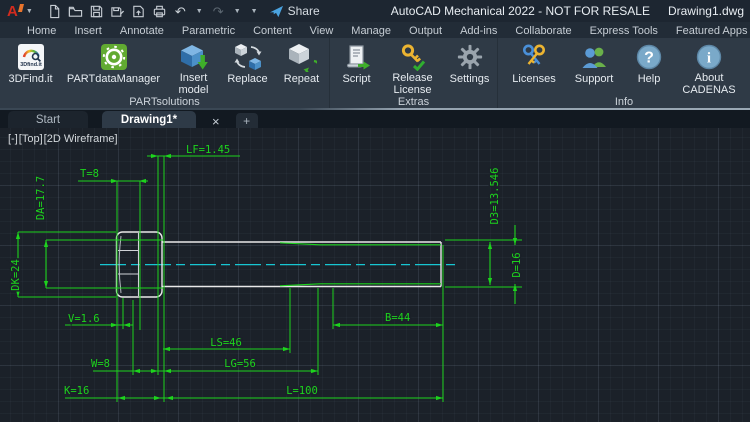 The height and width of the screenshot is (422, 750). What do you see at coordinates (426, 30) in the screenshot?
I see `ribbon-tab-output: Output` at bounding box center [426, 30].